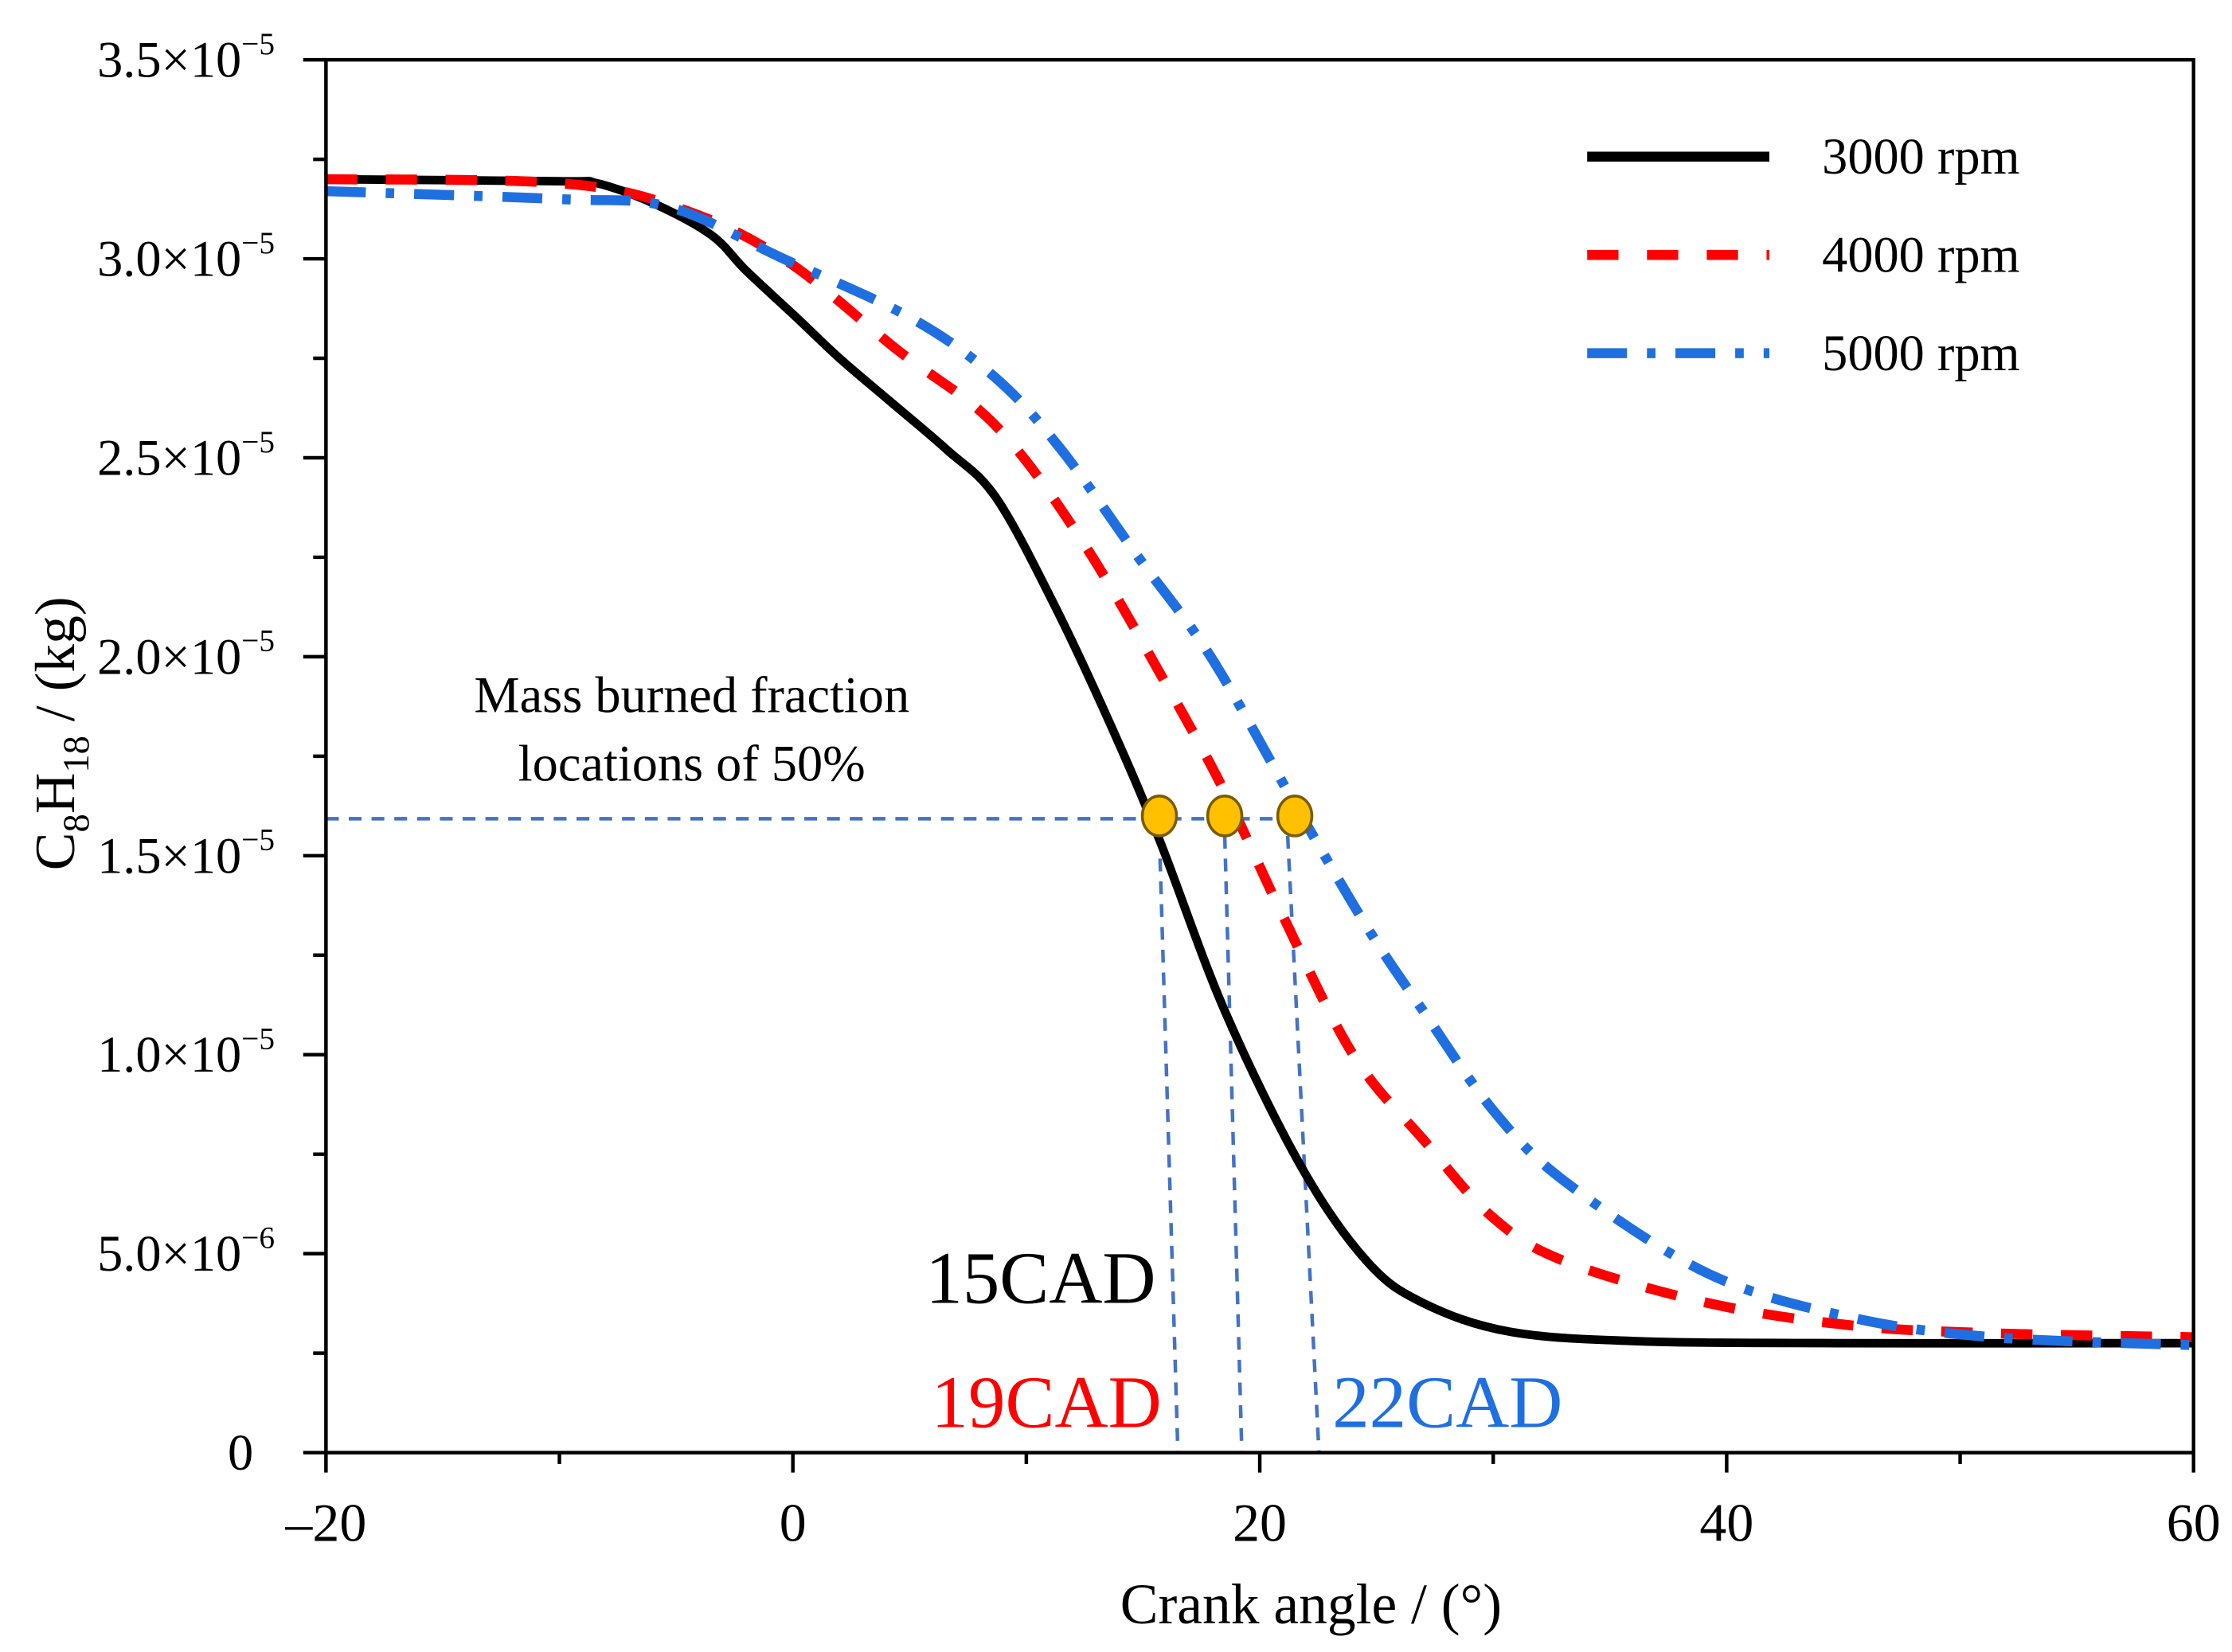 This screenshot has height=1652, width=2232. Describe the element at coordinates (186, 654) in the screenshot. I see `y-tick-label: 2.0×10⁻⁵` at that location.